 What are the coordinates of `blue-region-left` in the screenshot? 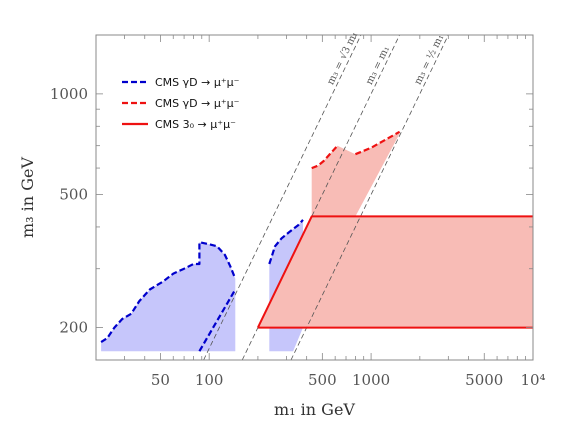 It's located at (168, 297).